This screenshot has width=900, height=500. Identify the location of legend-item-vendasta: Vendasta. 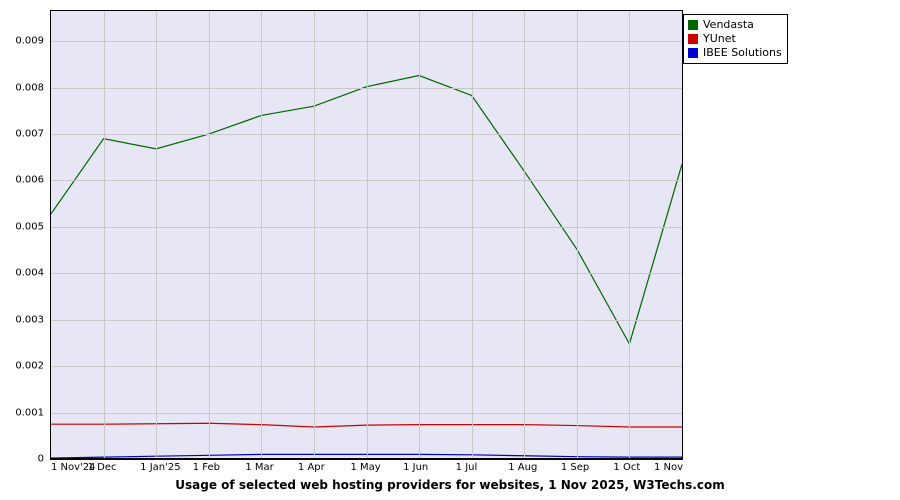
(735, 25).